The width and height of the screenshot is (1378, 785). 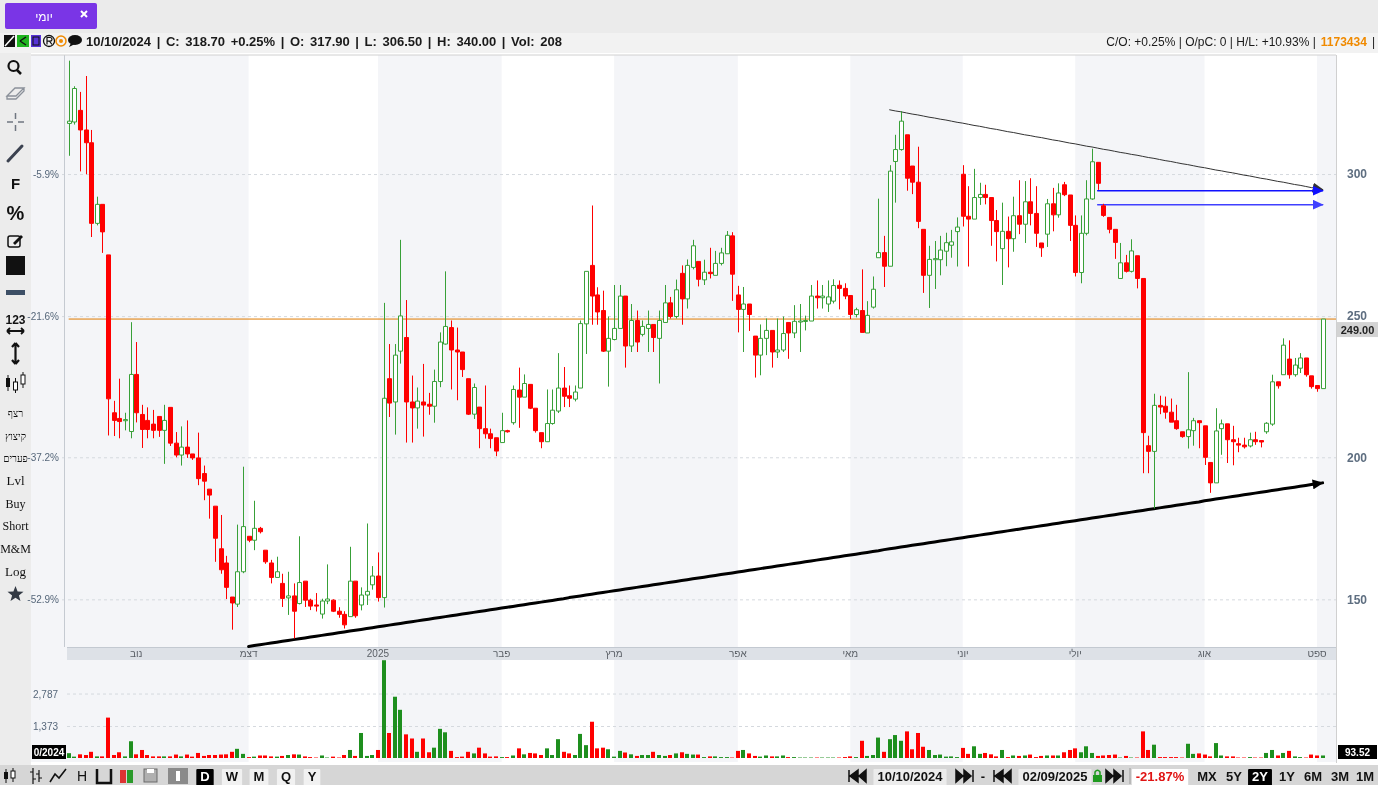 I want to click on text: 02/09/2025, so click(x=1055, y=776).